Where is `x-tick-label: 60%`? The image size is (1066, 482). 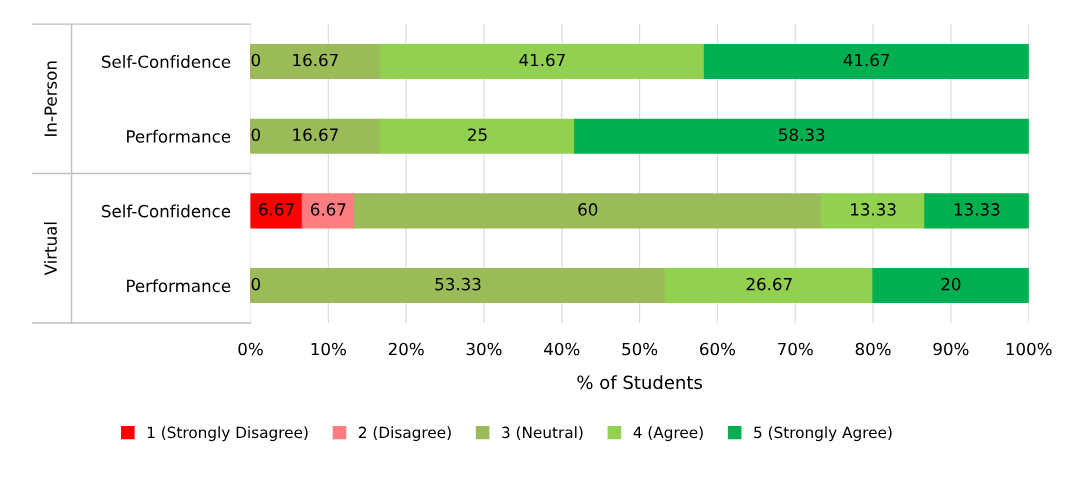 x-tick-label: 60% is located at coordinates (718, 349).